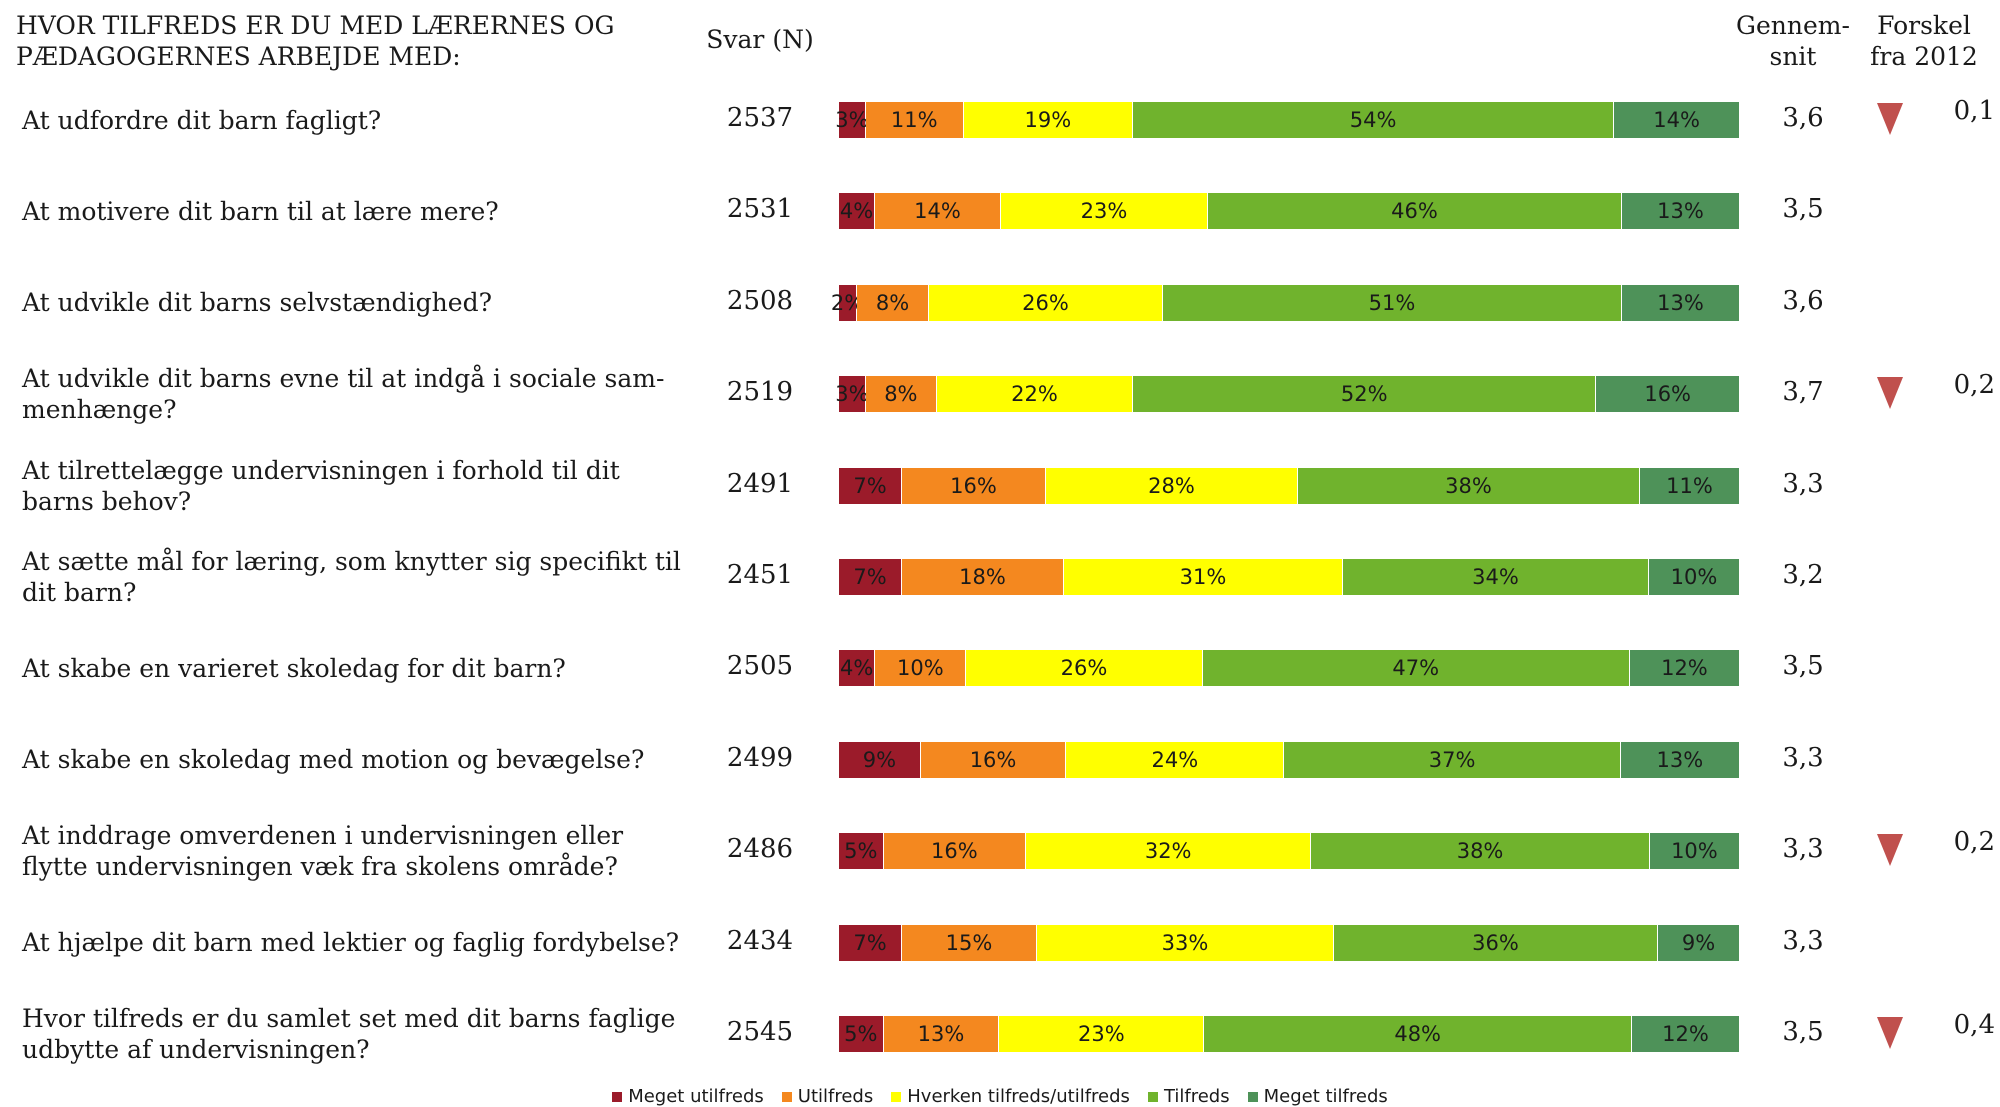 This screenshot has height=1107, width=2000. I want to click on row-diff-value: 0,4, so click(1974, 1025).